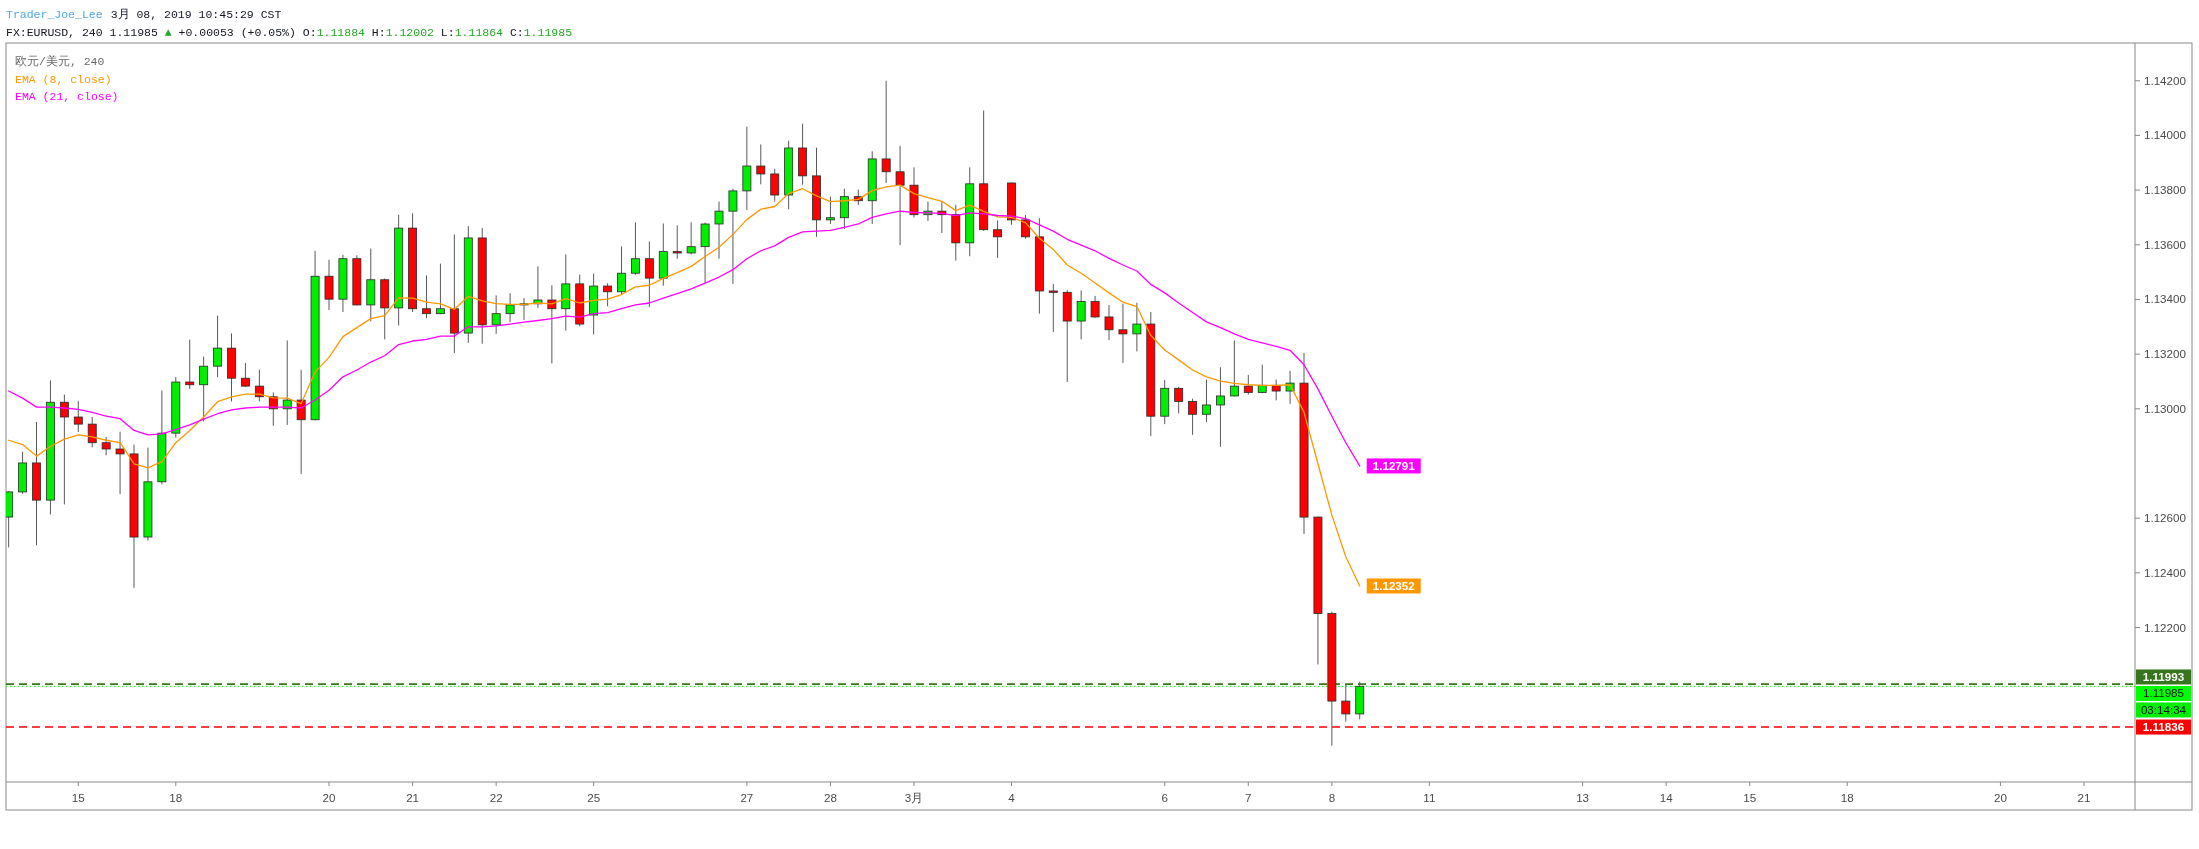 The image size is (2199, 849). What do you see at coordinates (2163, 676) in the screenshot?
I see `ref-line-label: 1.11993` at bounding box center [2163, 676].